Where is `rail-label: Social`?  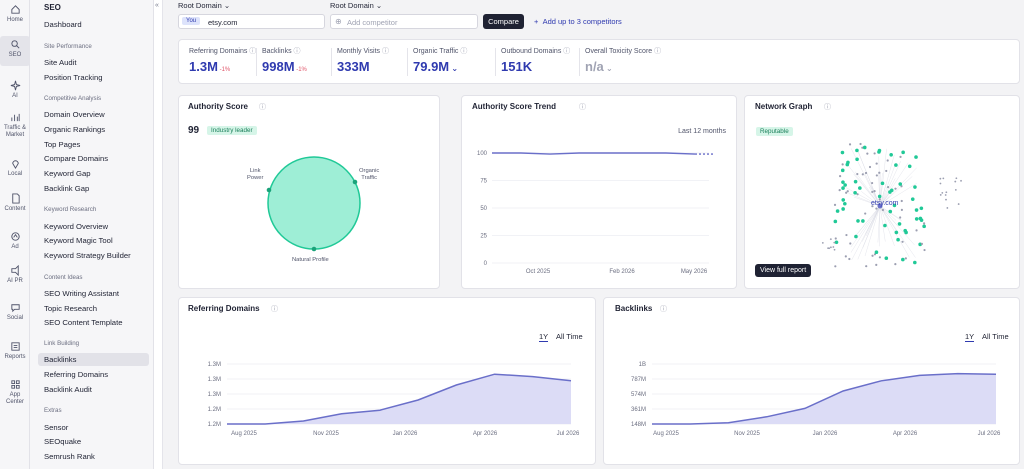
rail-label: Social is located at coordinates (15, 318).